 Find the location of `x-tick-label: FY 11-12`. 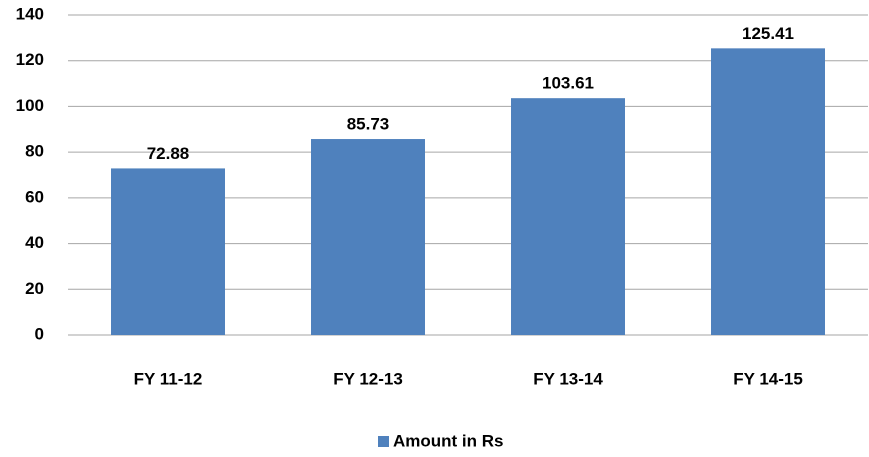

x-tick-label: FY 11-12 is located at coordinates (168, 378).